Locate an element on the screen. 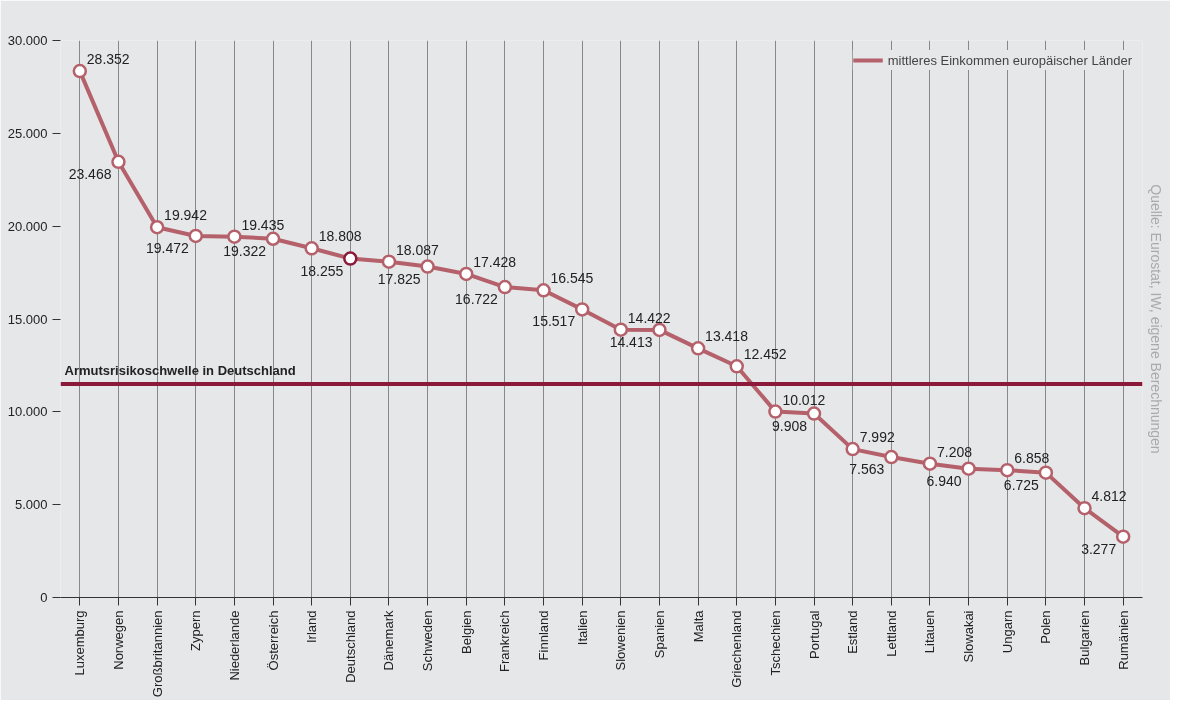 The image size is (1181, 704). x-tick-label: Deutschland is located at coordinates (350, 646).